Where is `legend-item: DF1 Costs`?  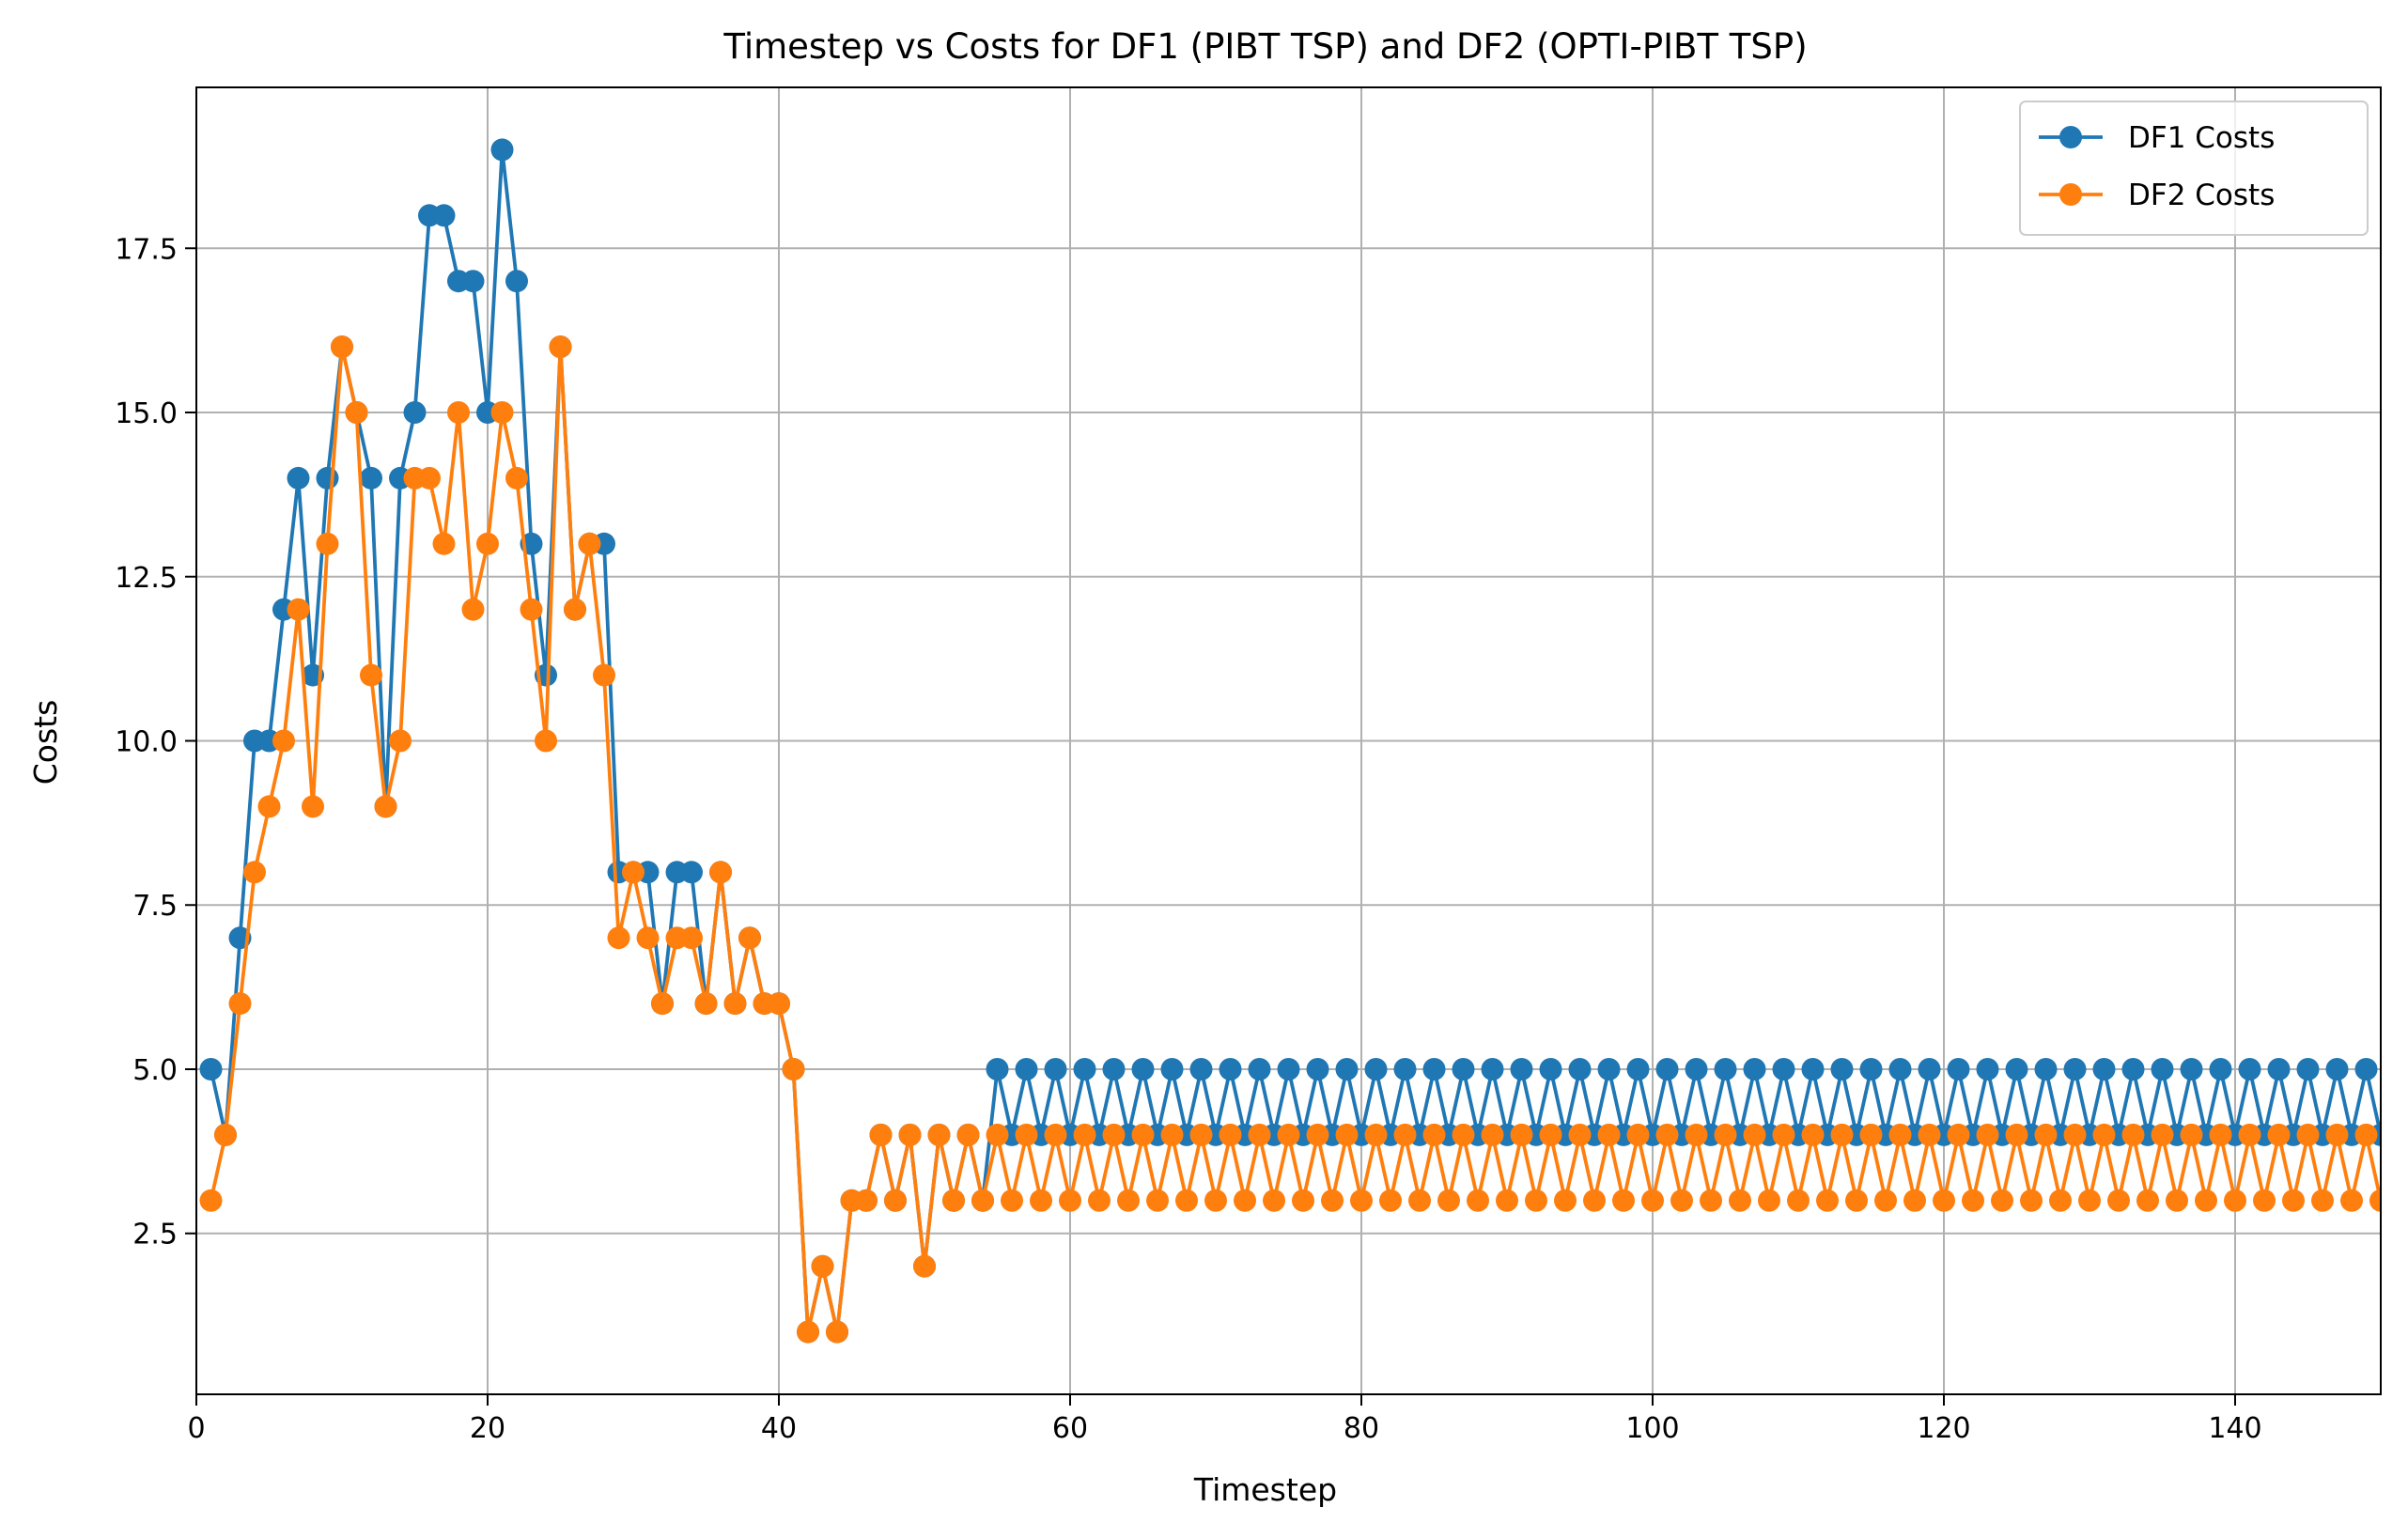 legend-item: DF1 Costs is located at coordinates (2157, 138).